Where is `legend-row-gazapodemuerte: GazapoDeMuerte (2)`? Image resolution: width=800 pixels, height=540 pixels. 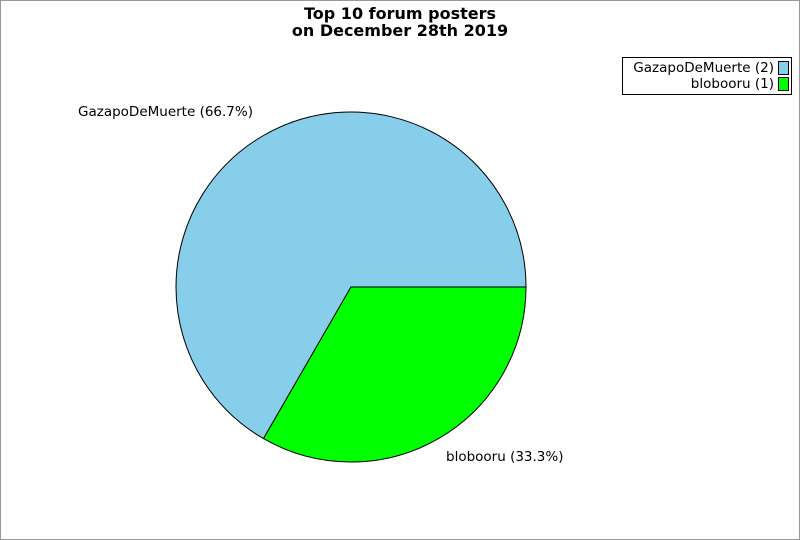
legend-row-gazapodemuerte: GazapoDeMuerte (2) is located at coordinates (708, 68).